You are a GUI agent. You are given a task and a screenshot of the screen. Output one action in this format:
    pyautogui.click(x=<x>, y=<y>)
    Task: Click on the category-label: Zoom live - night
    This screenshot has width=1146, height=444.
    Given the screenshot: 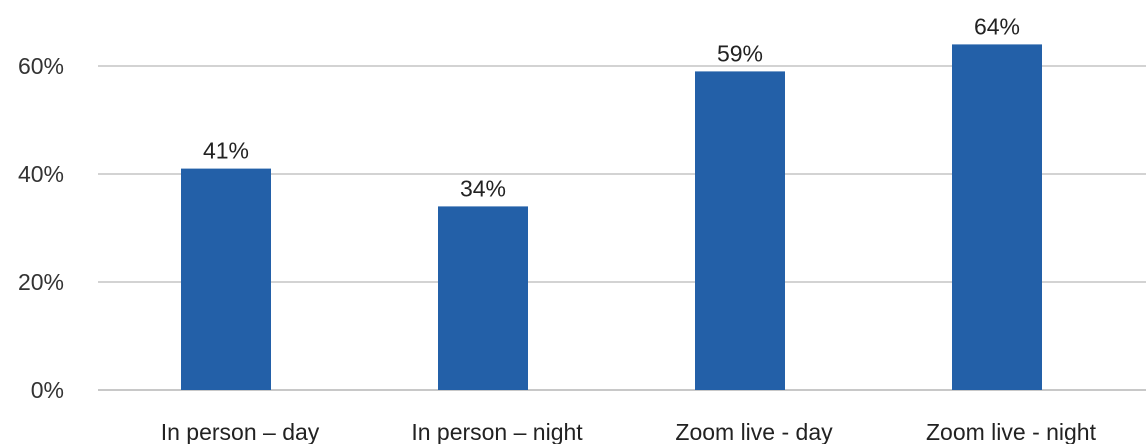 What is the action you would take?
    pyautogui.click(x=1011, y=431)
    